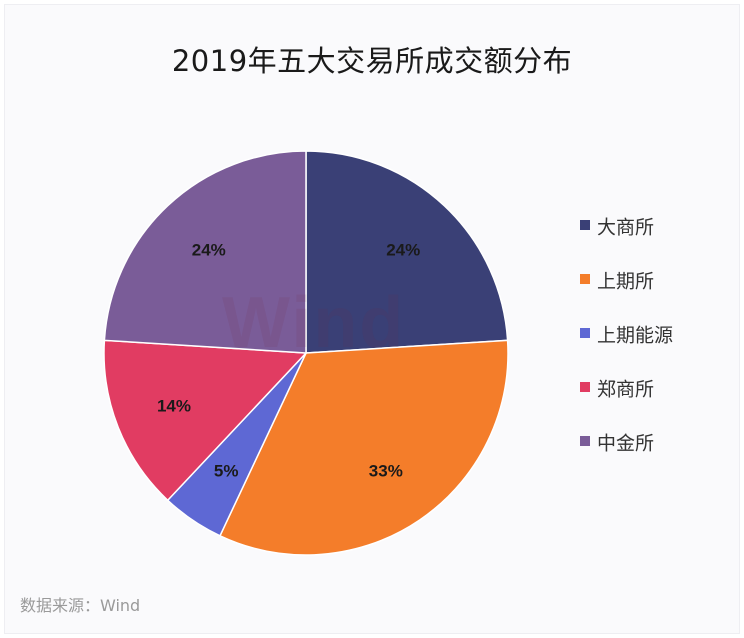 This screenshot has height=638, width=744. I want to click on legend-item-4: 郑商所, so click(617, 389).